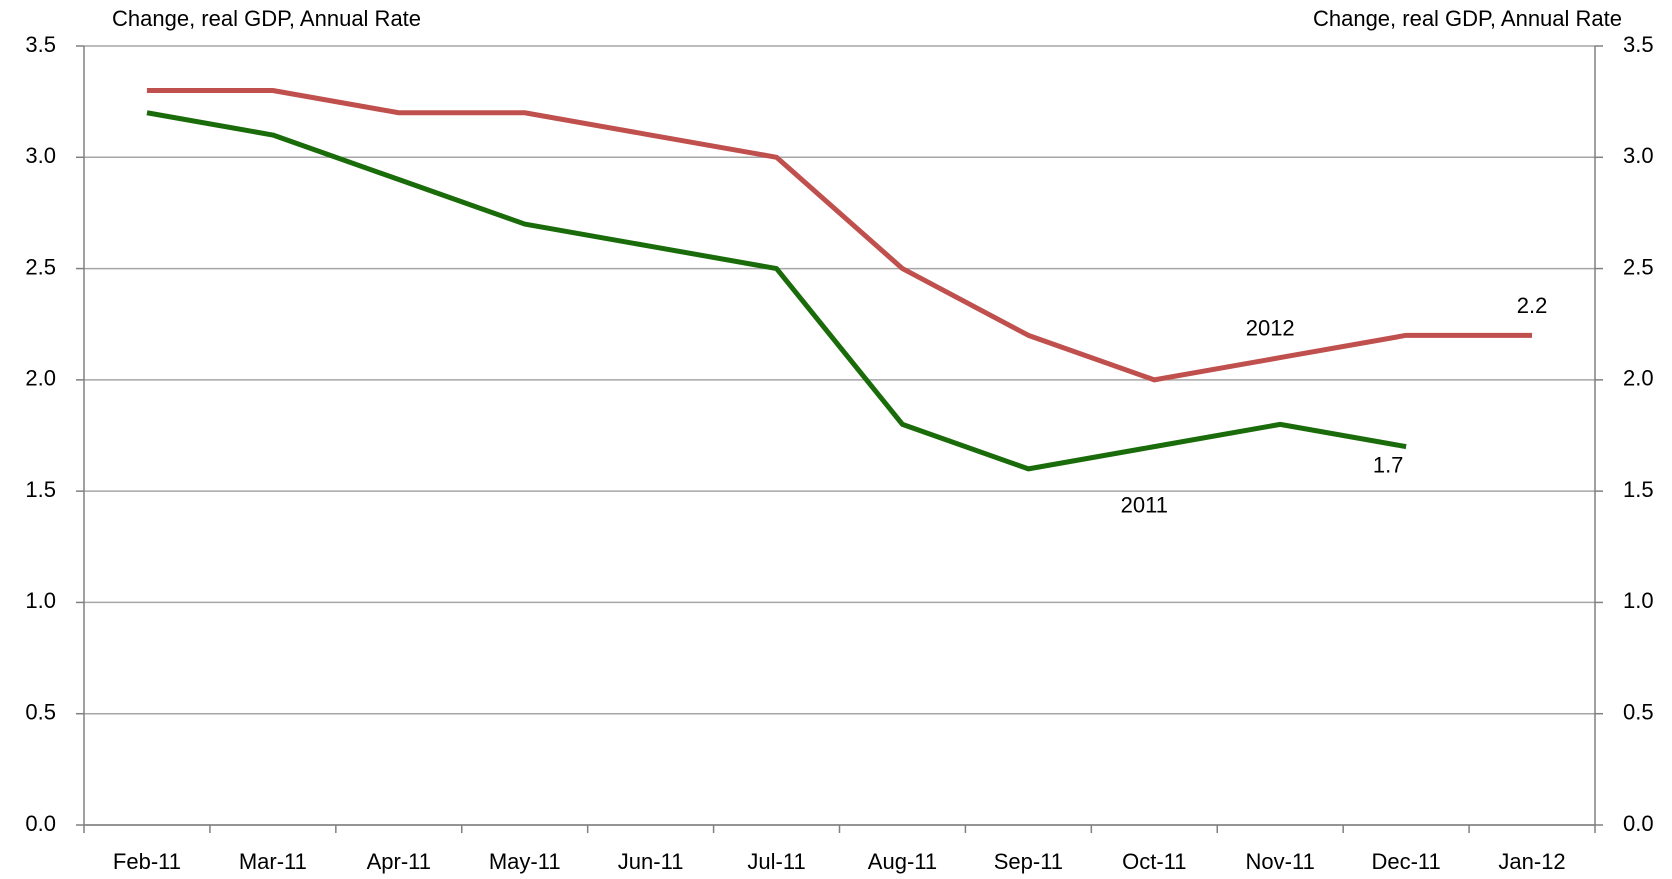  Describe the element at coordinates (147, 861) in the screenshot. I see `x-tick-label: Feb-11` at that location.